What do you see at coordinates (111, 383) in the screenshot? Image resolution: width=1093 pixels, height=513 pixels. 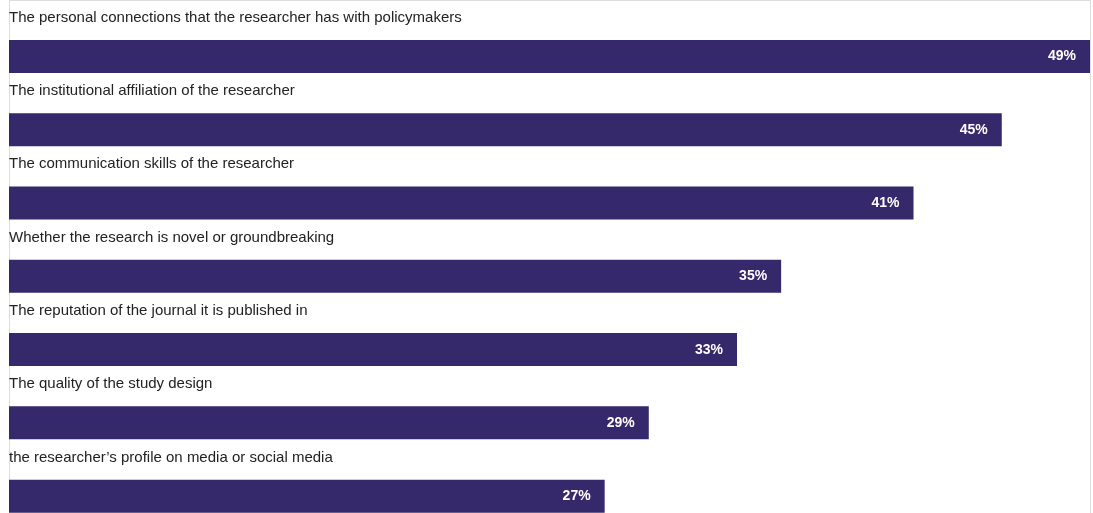 I see `y-tick-label: The quality of the study design` at bounding box center [111, 383].